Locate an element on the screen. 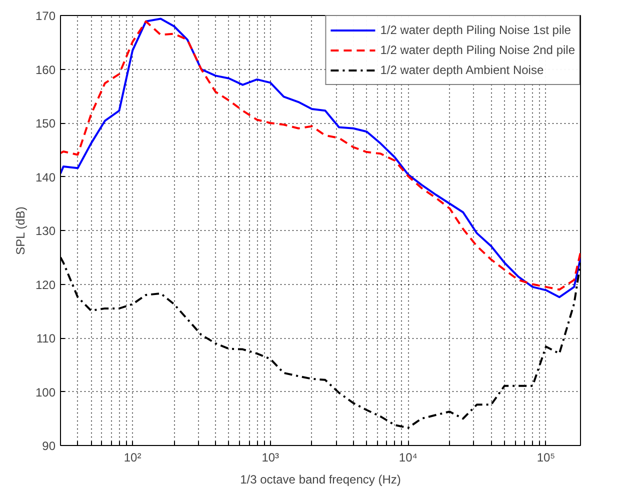  y-tick-label: 130 is located at coordinates (45, 231).